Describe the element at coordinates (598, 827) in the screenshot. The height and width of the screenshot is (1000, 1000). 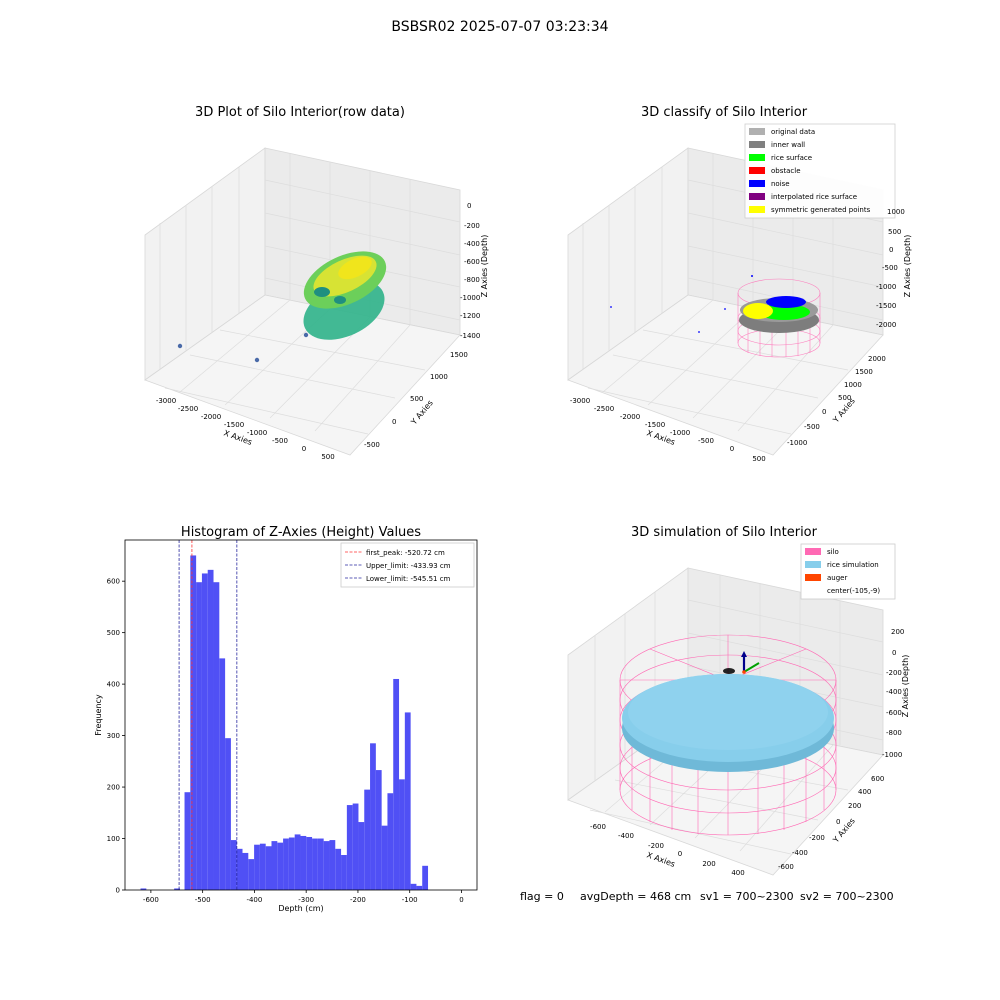
I see `simulation-x-tick: -600` at that location.